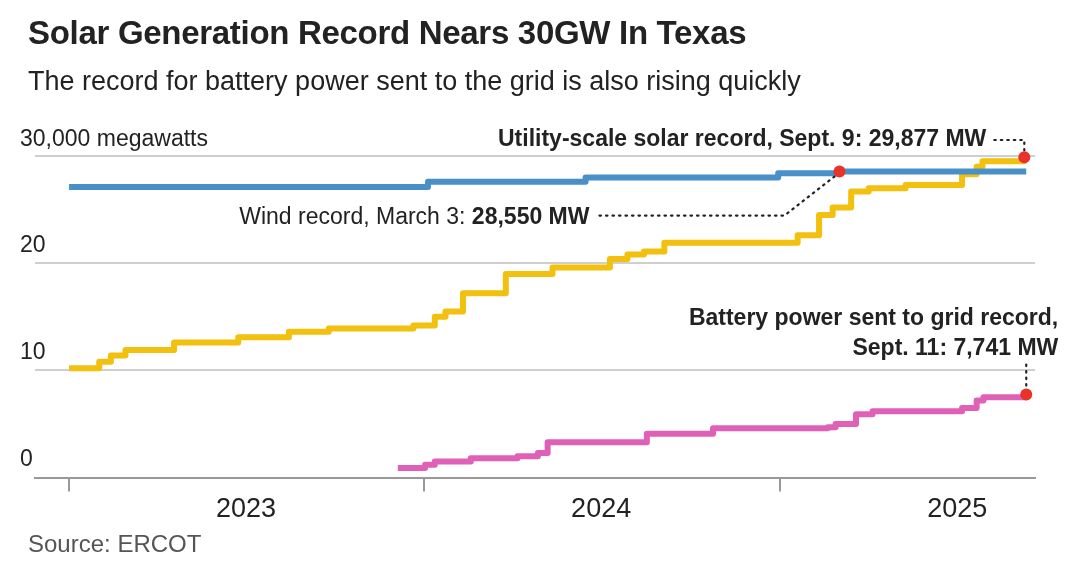 Image resolution: width=1090 pixels, height=570 pixels. I want to click on chart-subtitle: The record for battery power sent to the grid is also rising quickly, so click(414, 81).